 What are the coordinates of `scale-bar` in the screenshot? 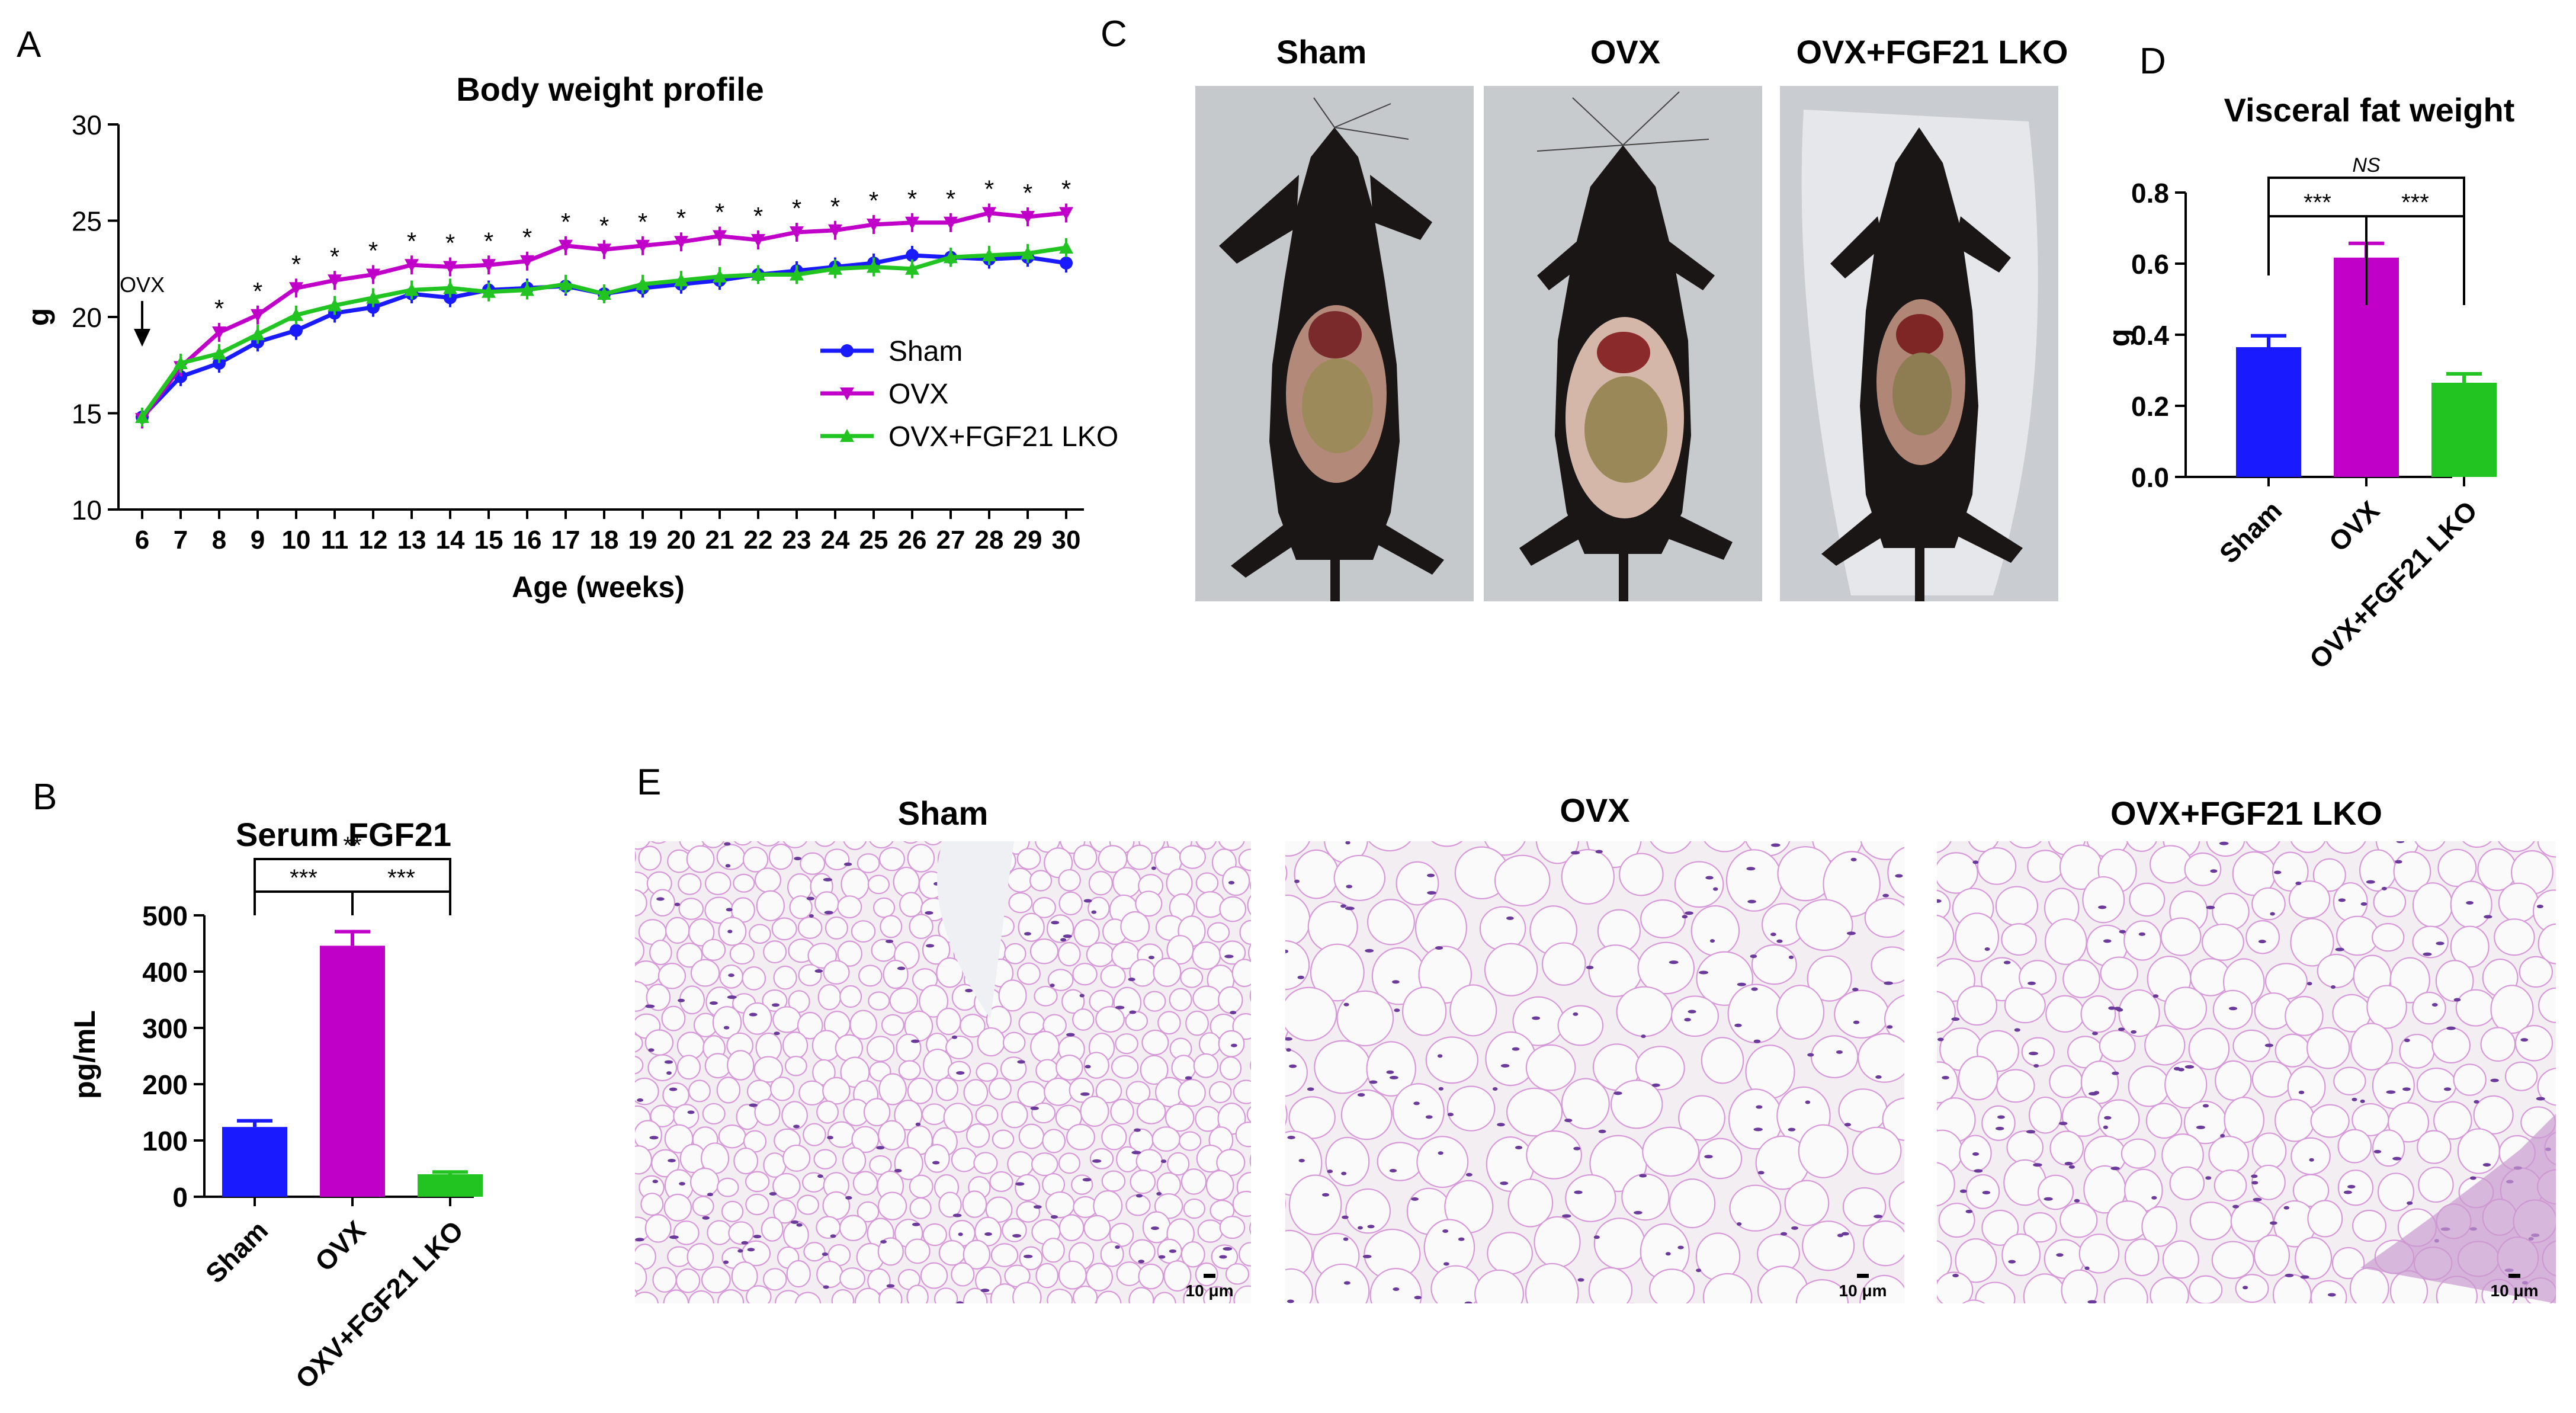 It's located at (1863, 1276).